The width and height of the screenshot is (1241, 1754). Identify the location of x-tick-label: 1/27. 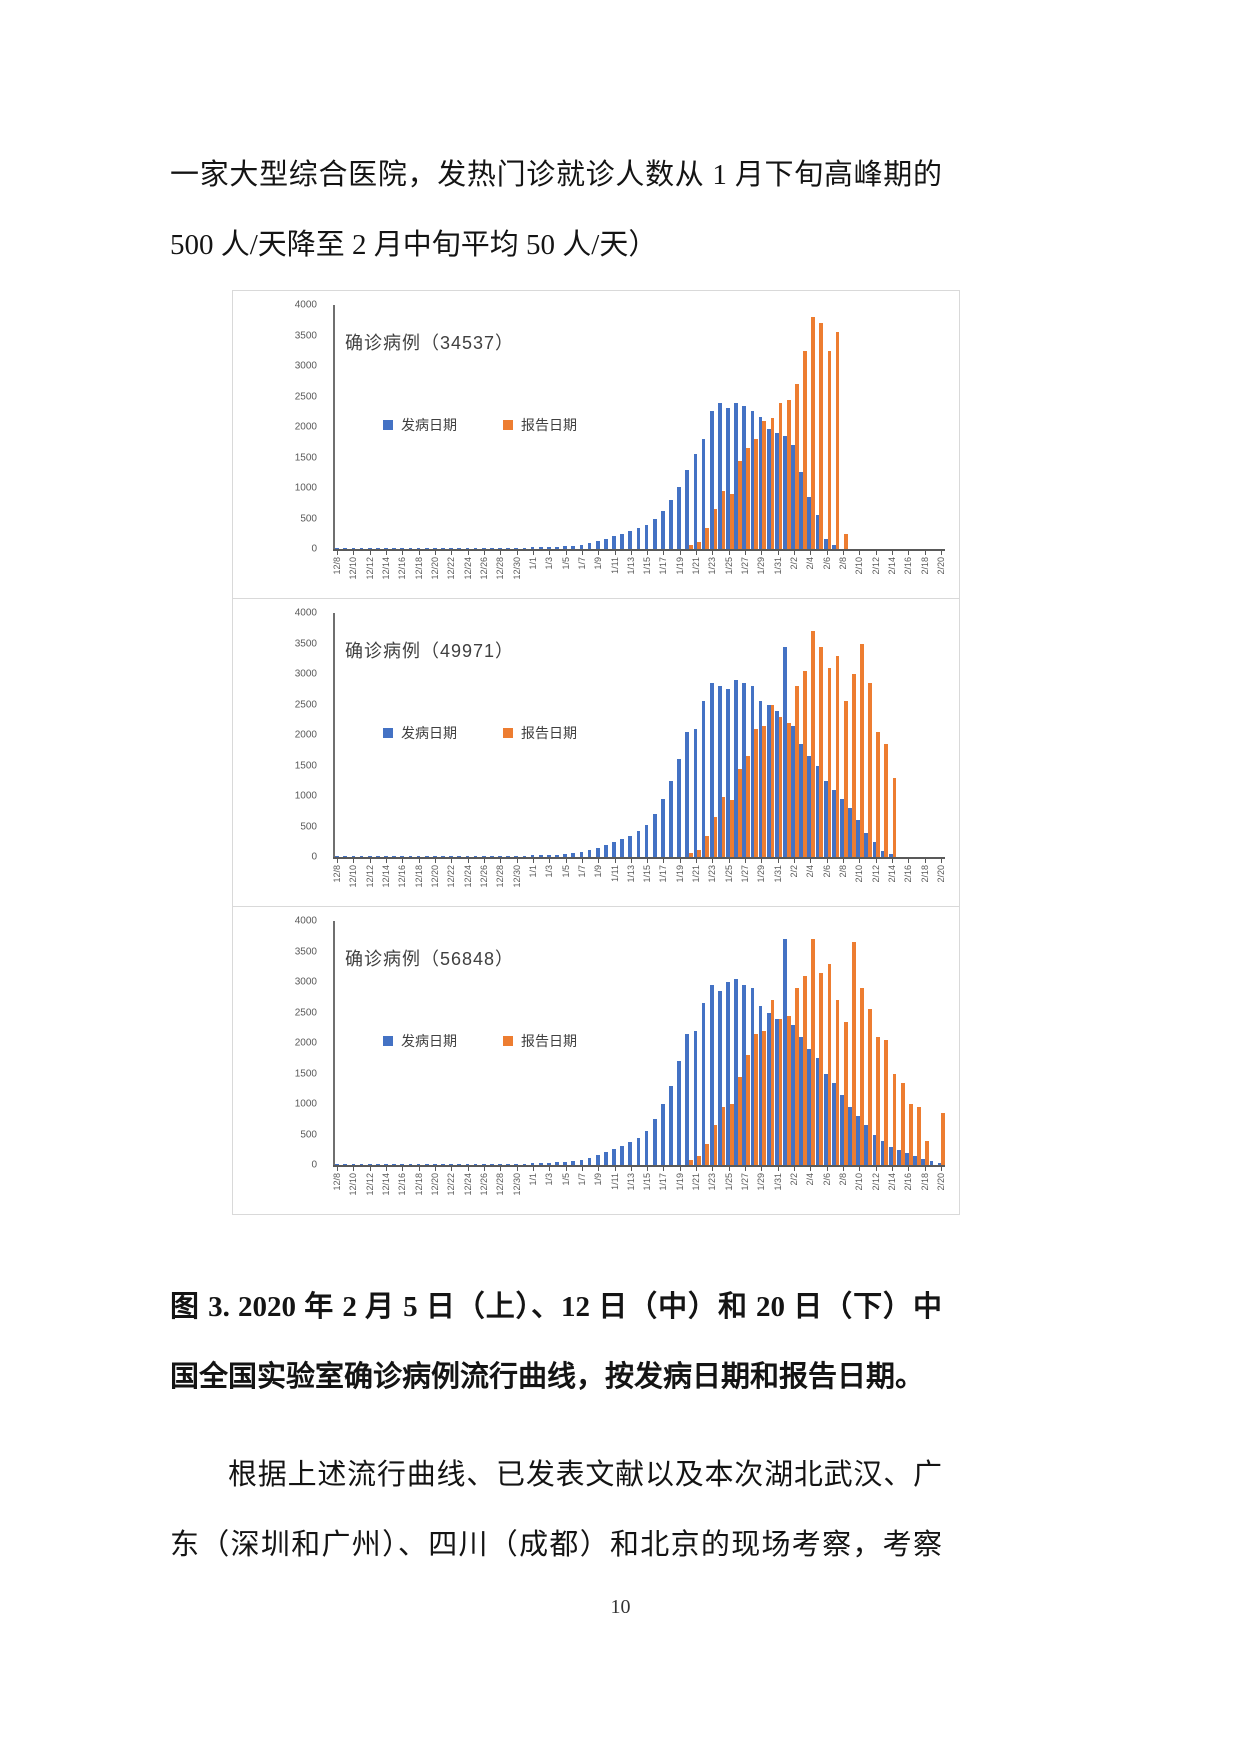
(745, 1182).